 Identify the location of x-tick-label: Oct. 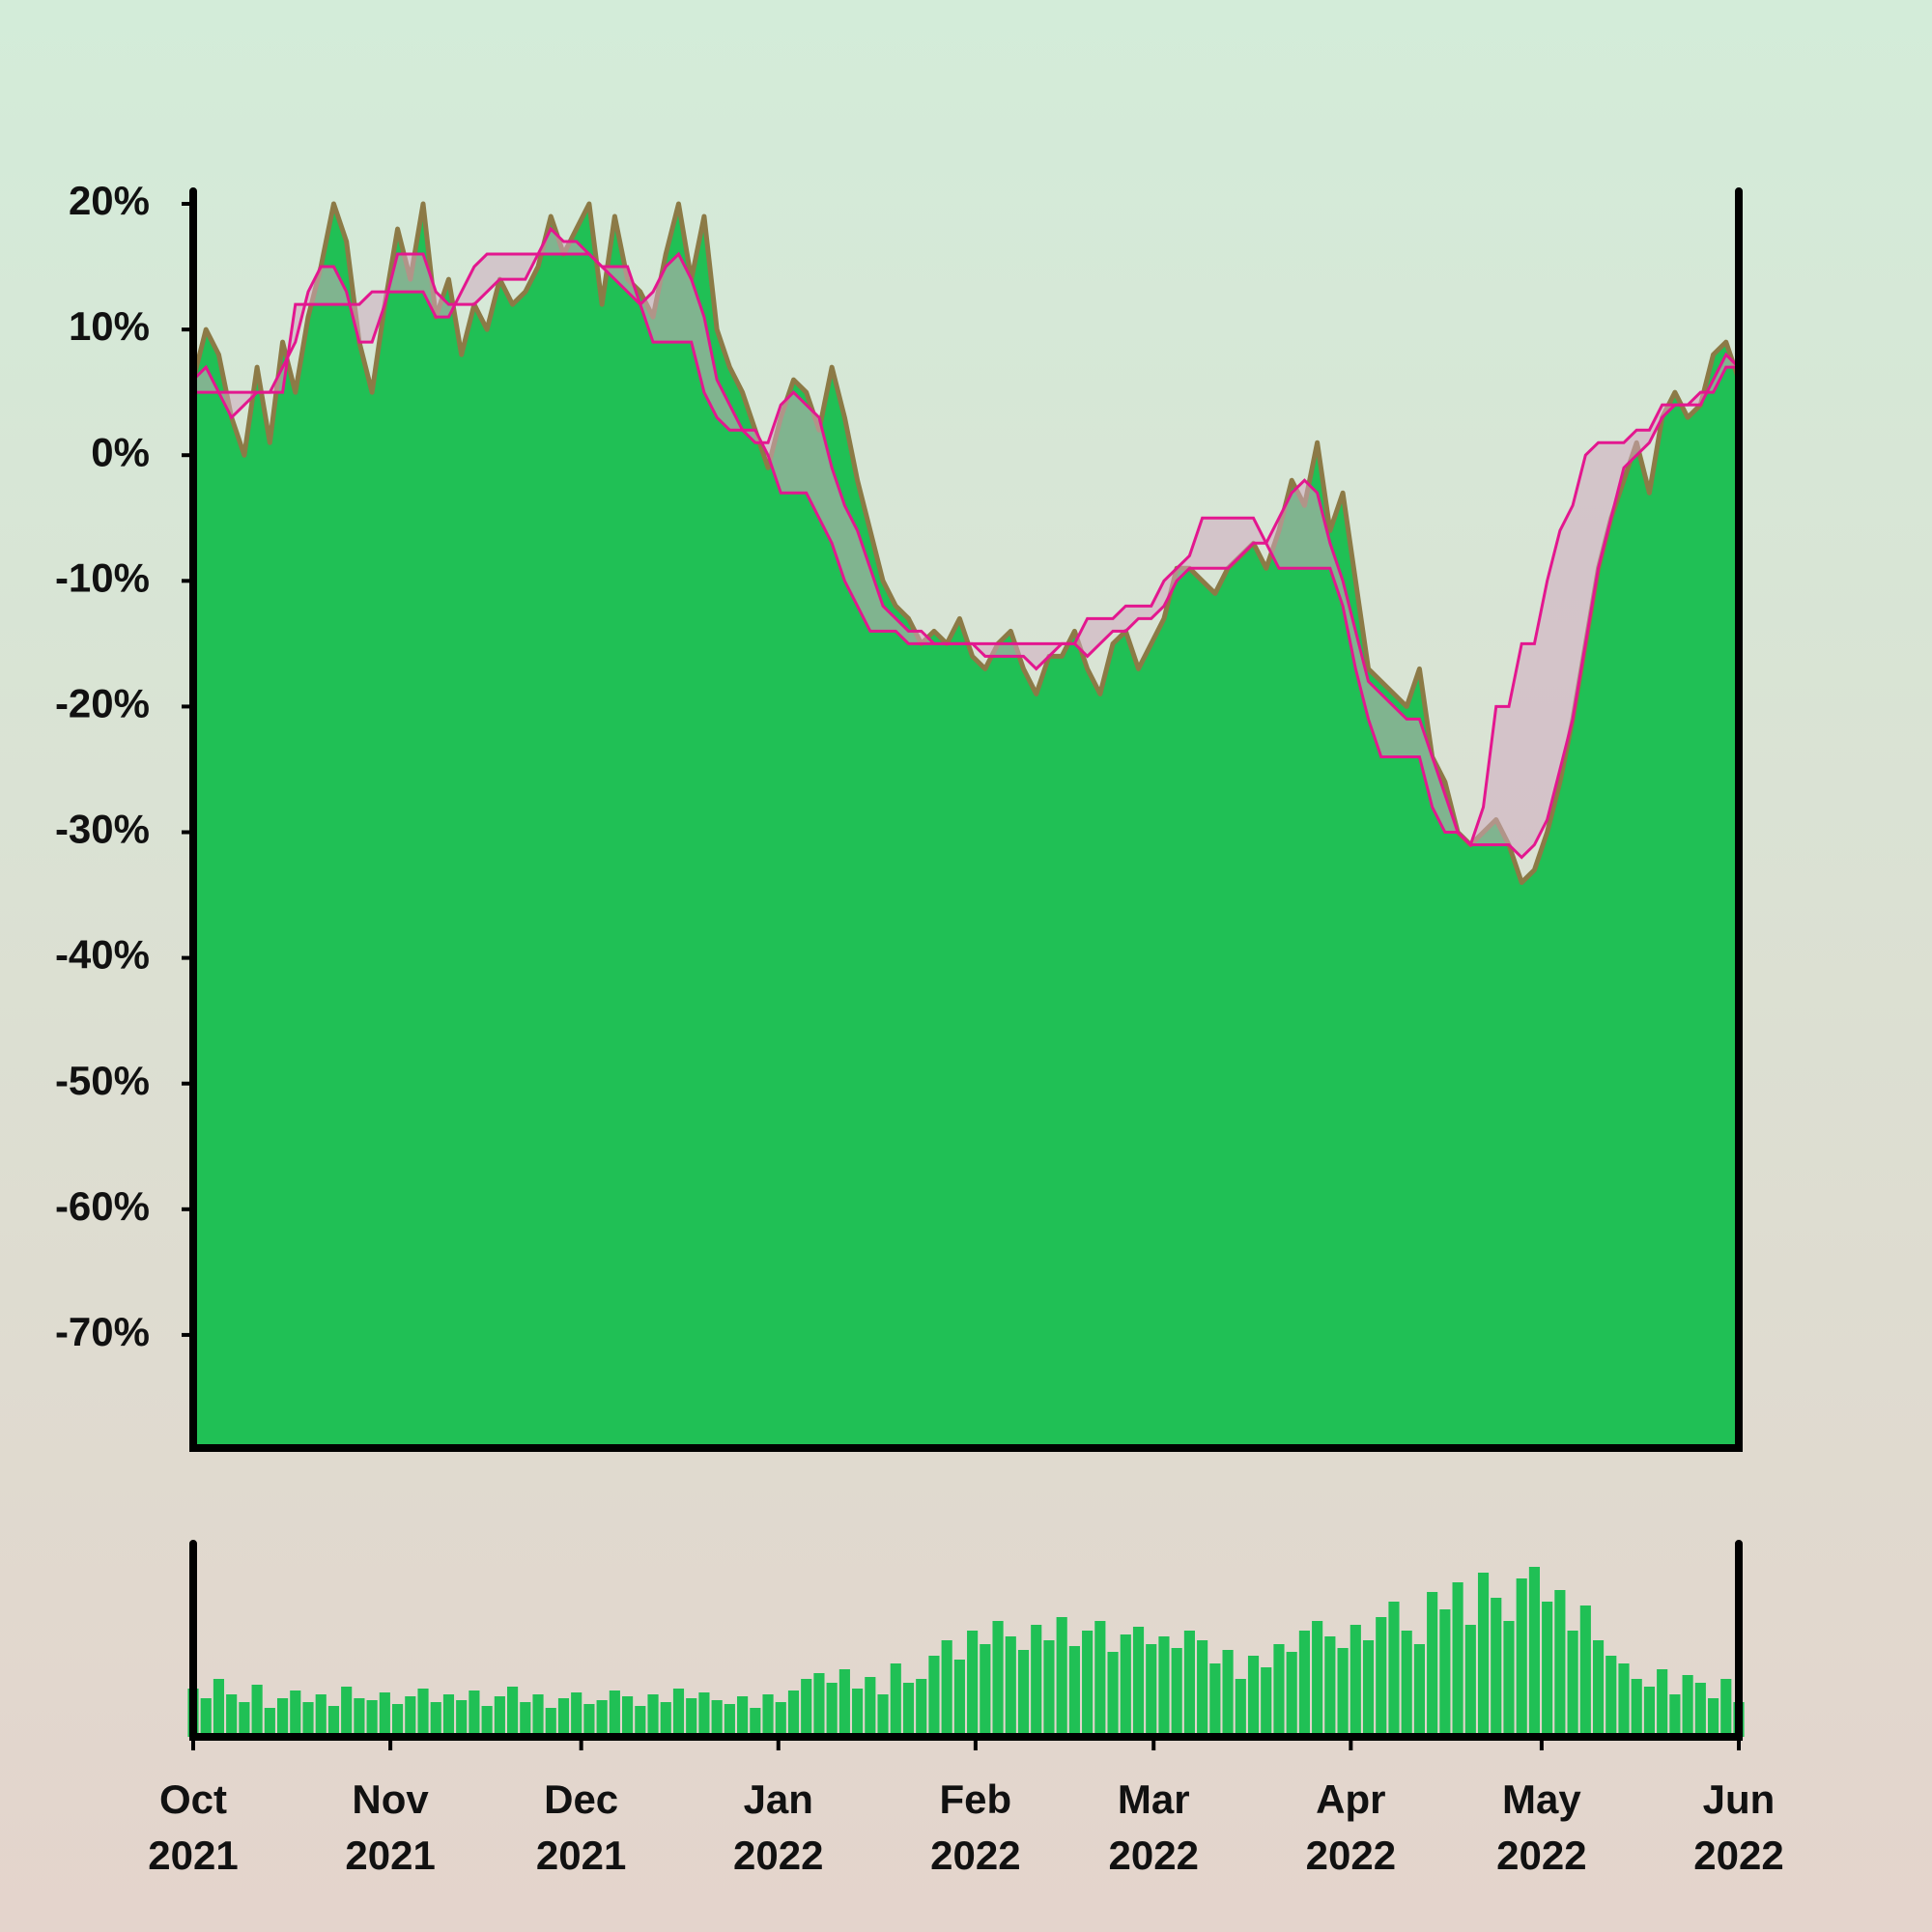
(193, 1799).